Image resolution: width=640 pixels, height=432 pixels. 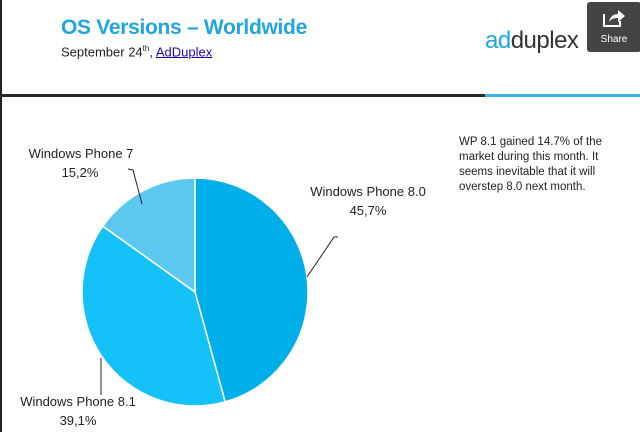 What do you see at coordinates (614, 39) in the screenshot?
I see `share-label: Share` at bounding box center [614, 39].